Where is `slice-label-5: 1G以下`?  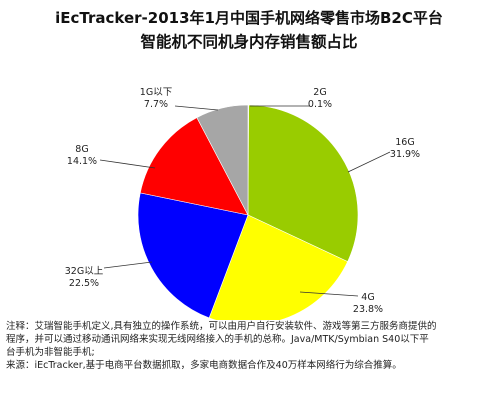
slice-label-5: 1G以下 is located at coordinates (156, 92).